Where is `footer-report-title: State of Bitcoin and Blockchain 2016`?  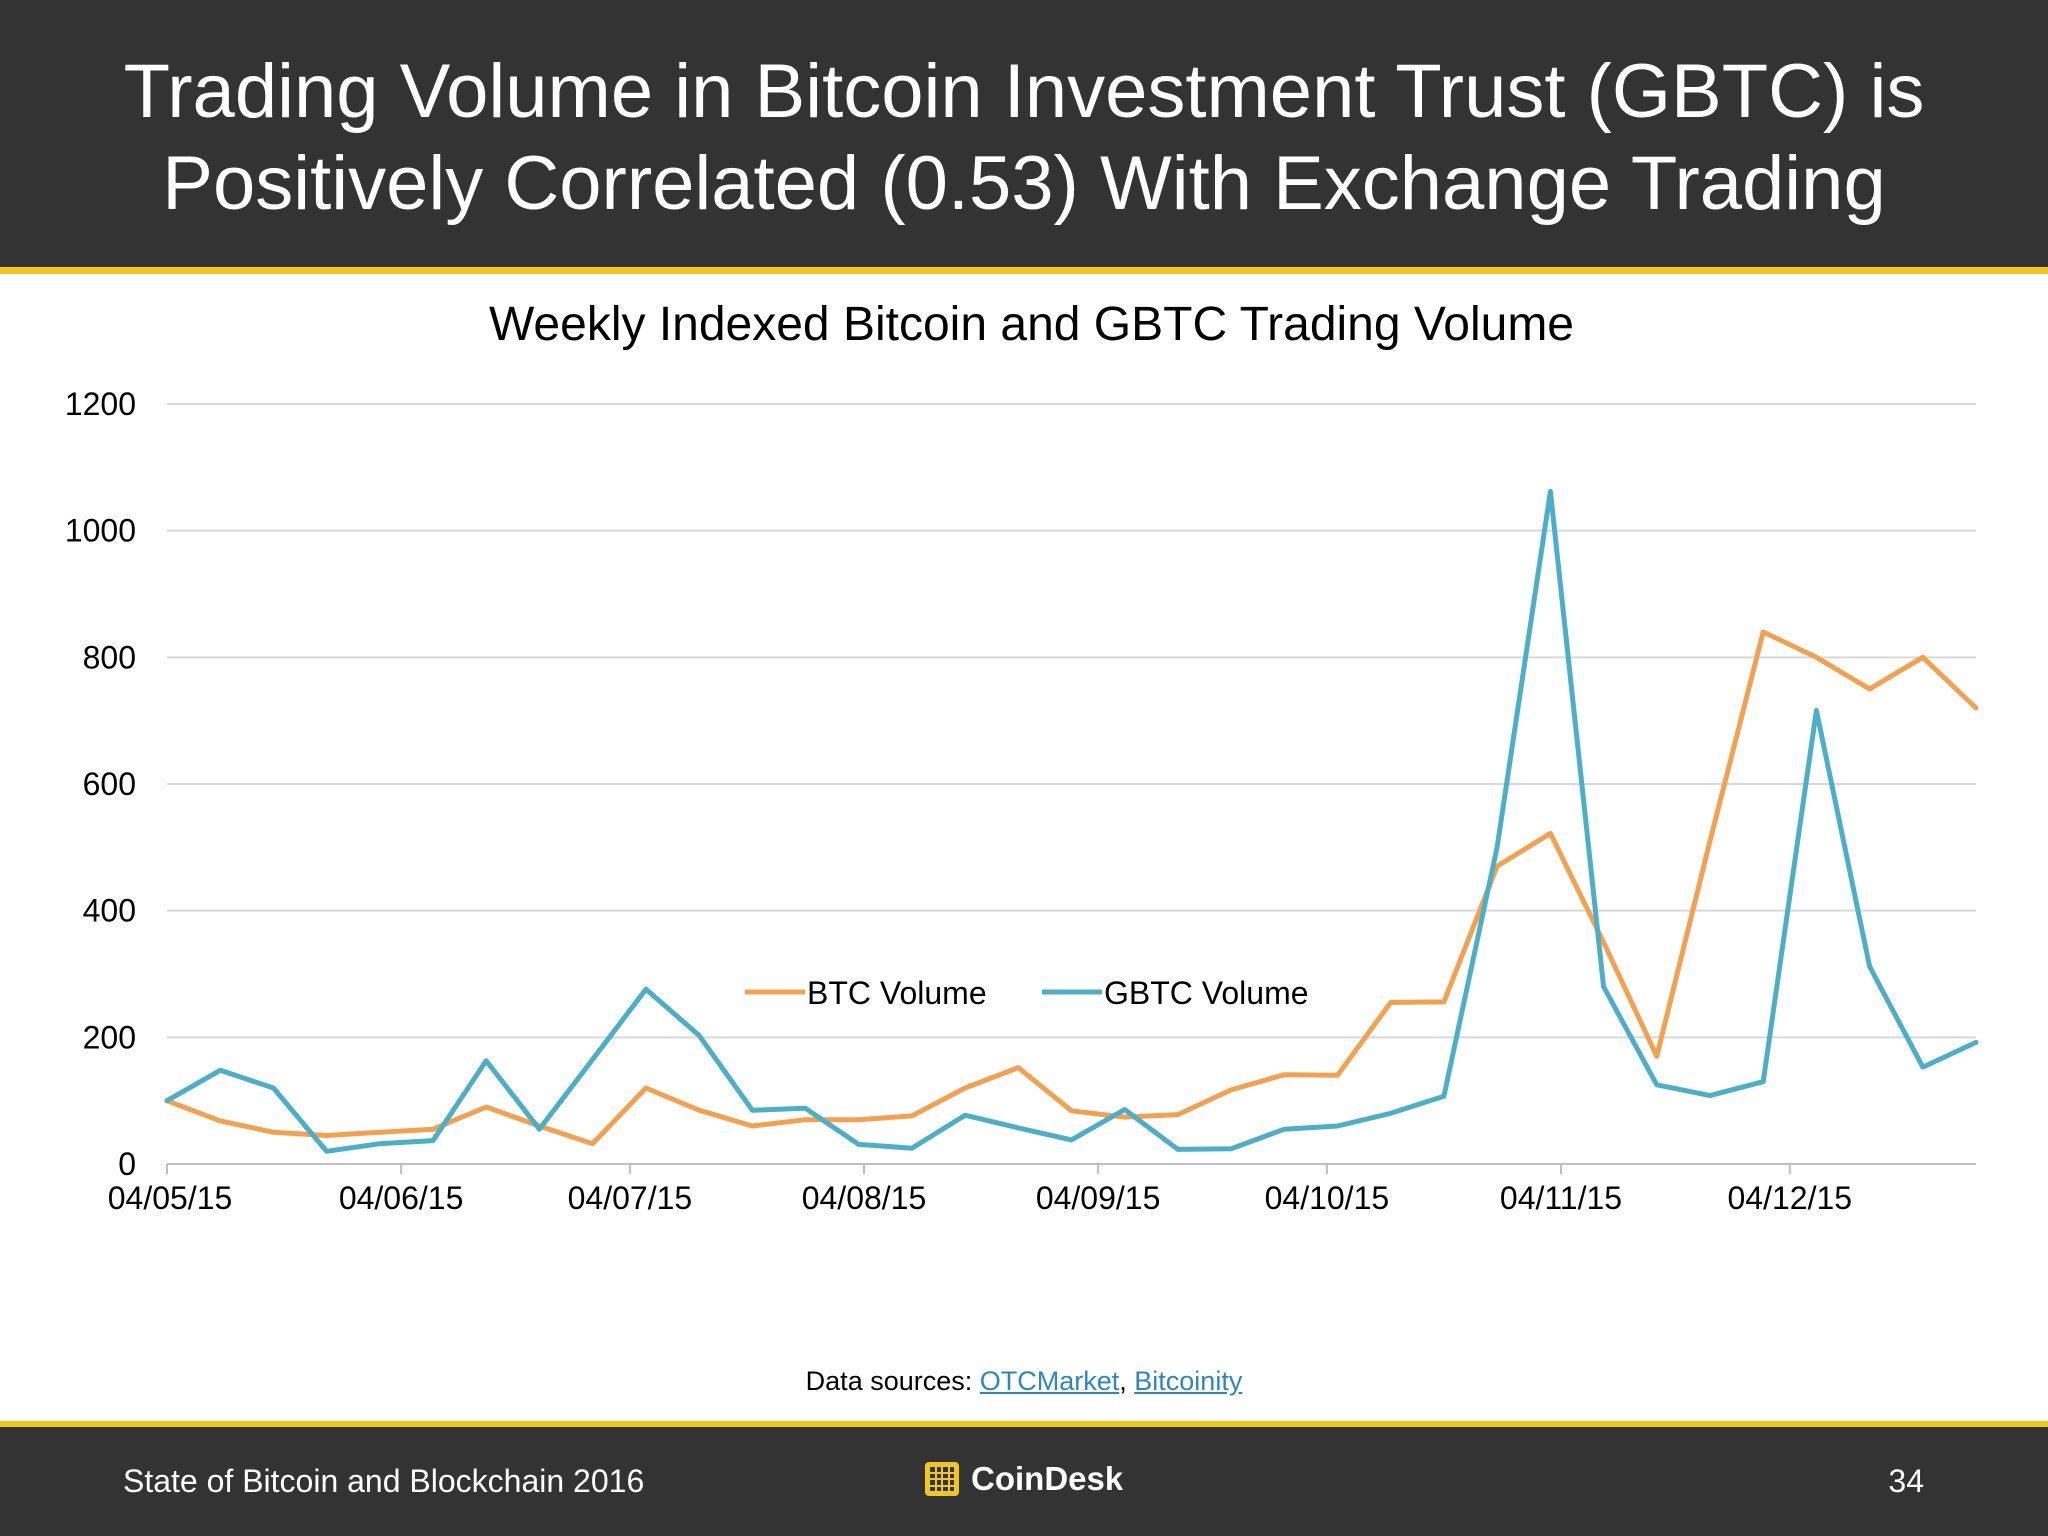 footer-report-title: State of Bitcoin and Blockchain 2016 is located at coordinates (384, 1481).